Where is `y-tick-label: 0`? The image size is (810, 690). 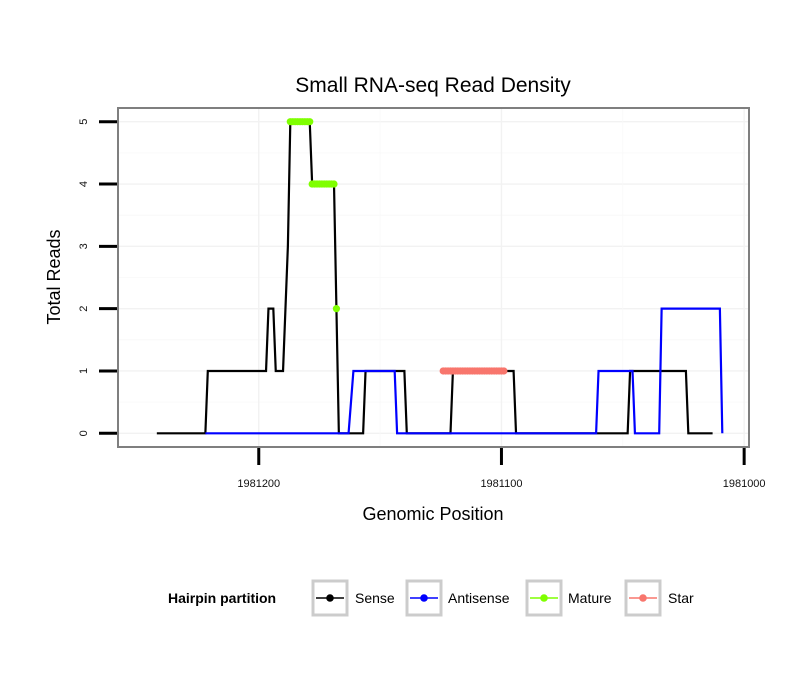 y-tick-label: 0 is located at coordinates (84, 433).